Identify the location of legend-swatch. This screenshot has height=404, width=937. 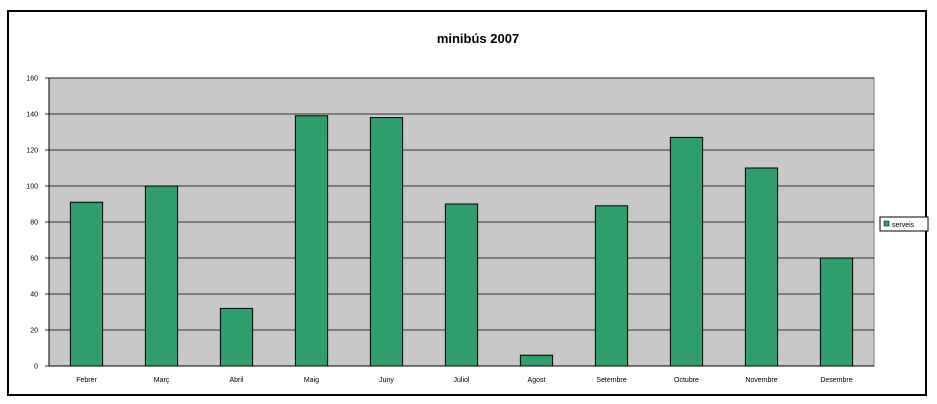
(886, 223).